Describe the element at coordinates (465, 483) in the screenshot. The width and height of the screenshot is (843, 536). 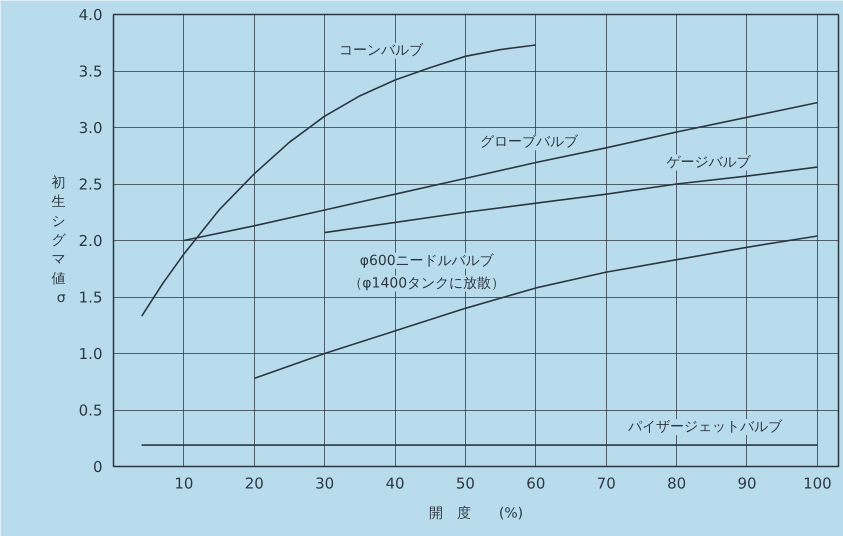
I see `x-tick-label: 50` at that location.